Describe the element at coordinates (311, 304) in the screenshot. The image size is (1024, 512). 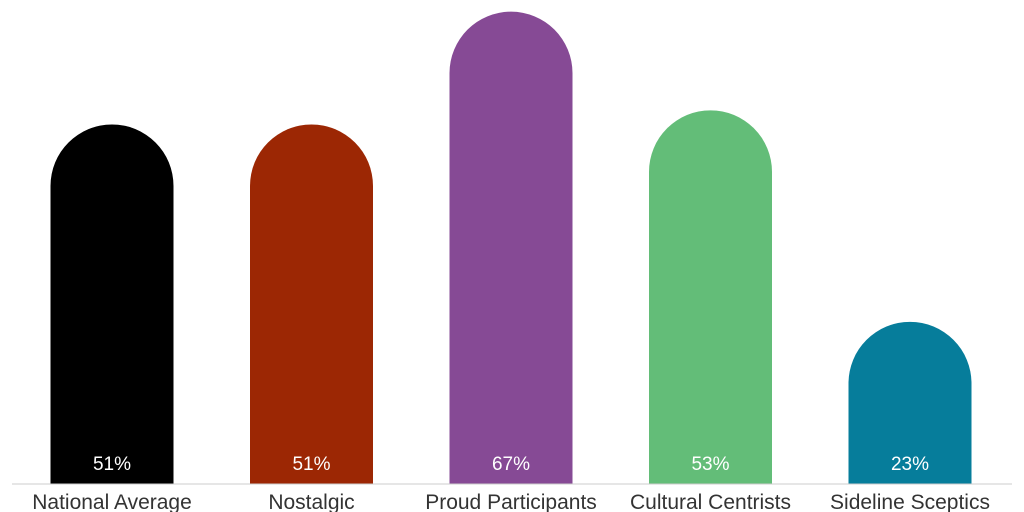
I see `bar-nostalgic` at that location.